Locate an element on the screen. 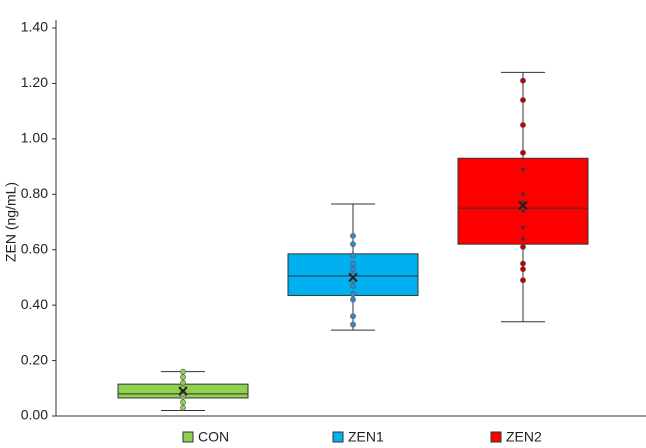  y-tick-label: 0.40 is located at coordinates (34, 304).